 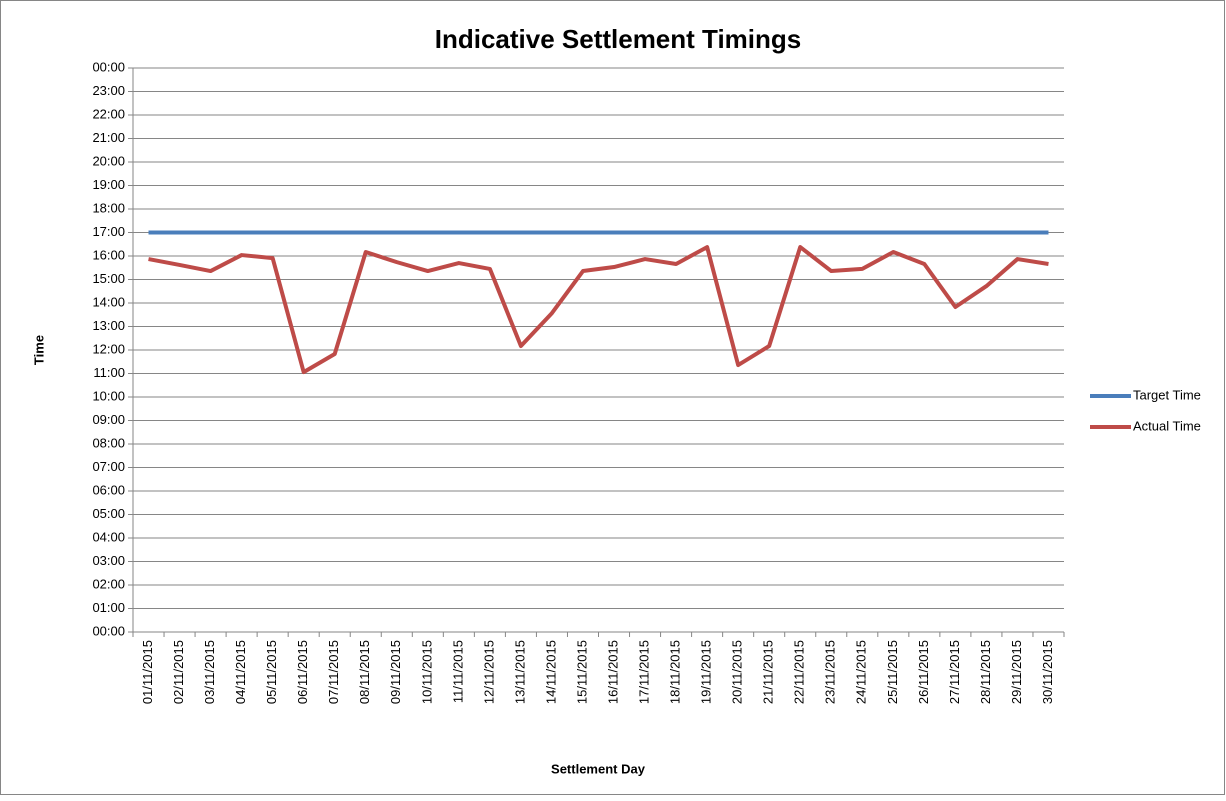 What do you see at coordinates (209, 672) in the screenshot?
I see `x-tick-label: 03/11/2015` at bounding box center [209, 672].